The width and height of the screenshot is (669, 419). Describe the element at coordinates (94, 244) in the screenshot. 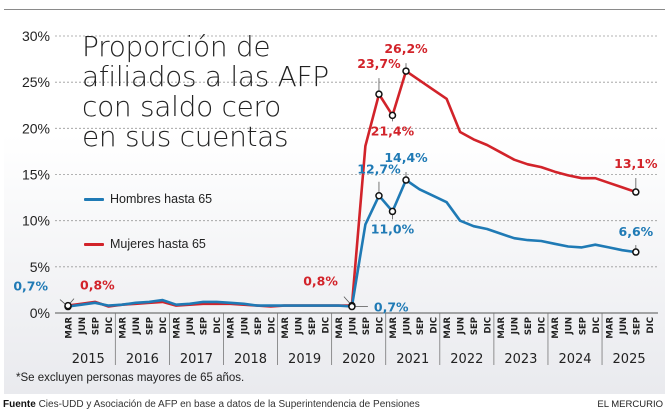

I see `legend-swatch-women` at that location.